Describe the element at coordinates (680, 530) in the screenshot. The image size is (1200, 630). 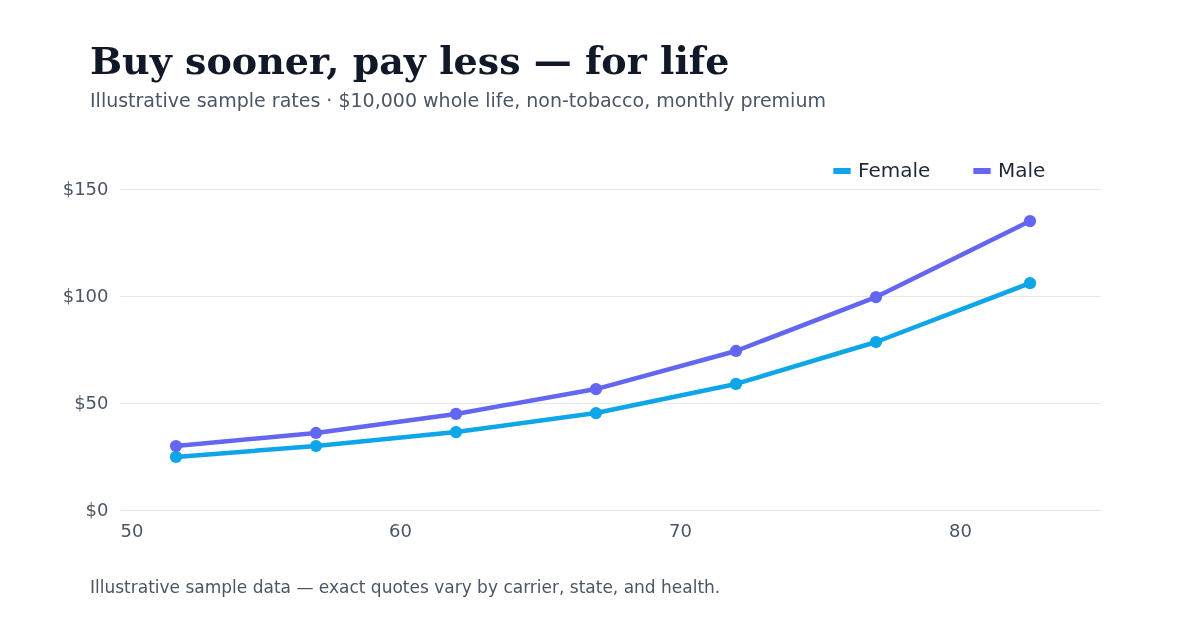
I see `x-tick-label: 70` at that location.